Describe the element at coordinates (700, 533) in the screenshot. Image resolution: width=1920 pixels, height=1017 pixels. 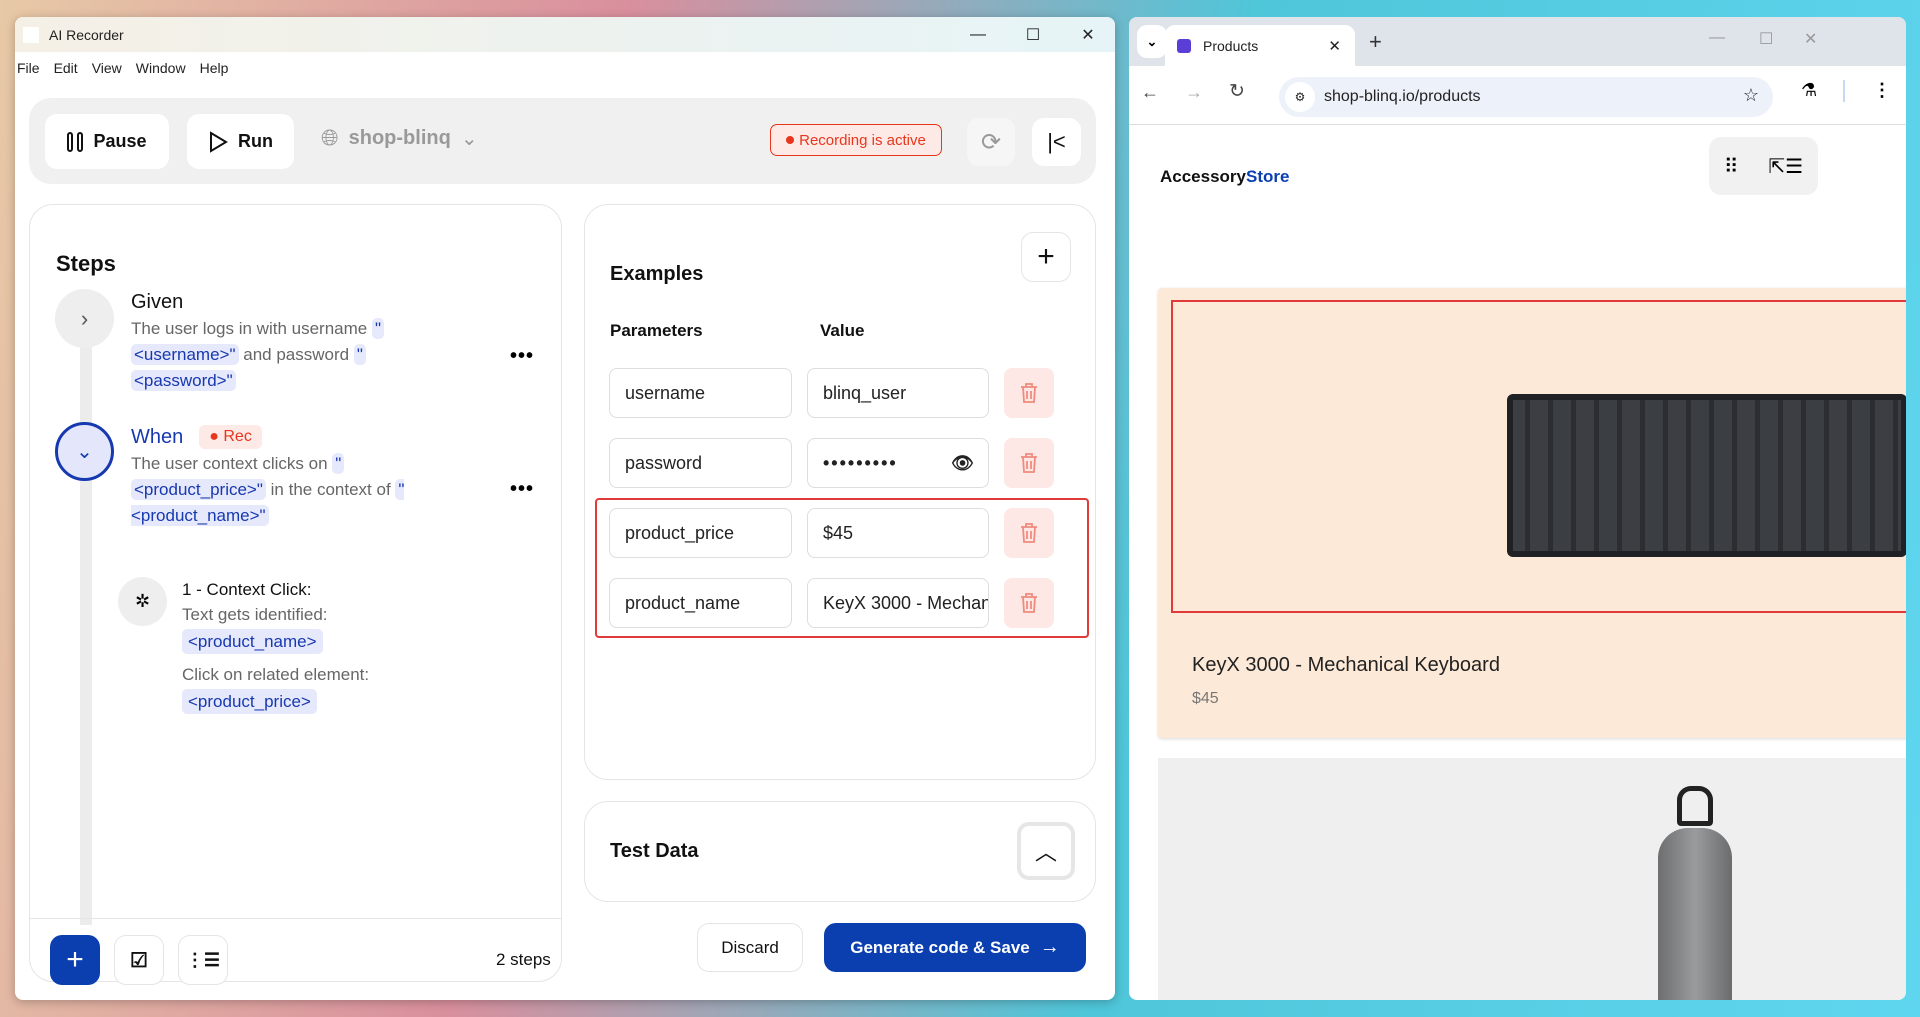
I see `parameter-input: product_price` at that location.